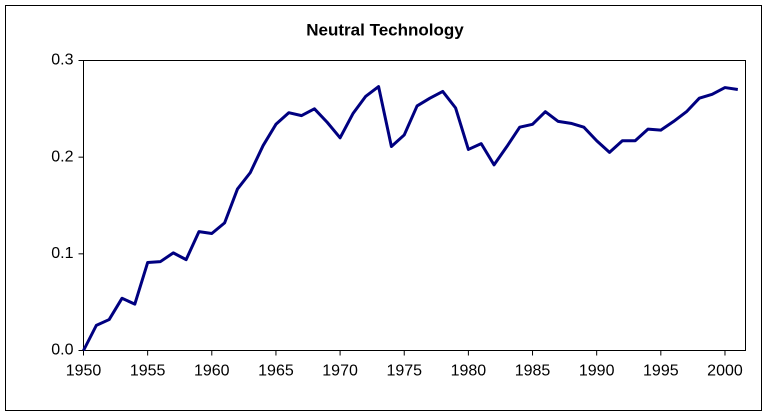 The width and height of the screenshot is (767, 416). I want to click on x-tick-label: 1970, so click(340, 371).